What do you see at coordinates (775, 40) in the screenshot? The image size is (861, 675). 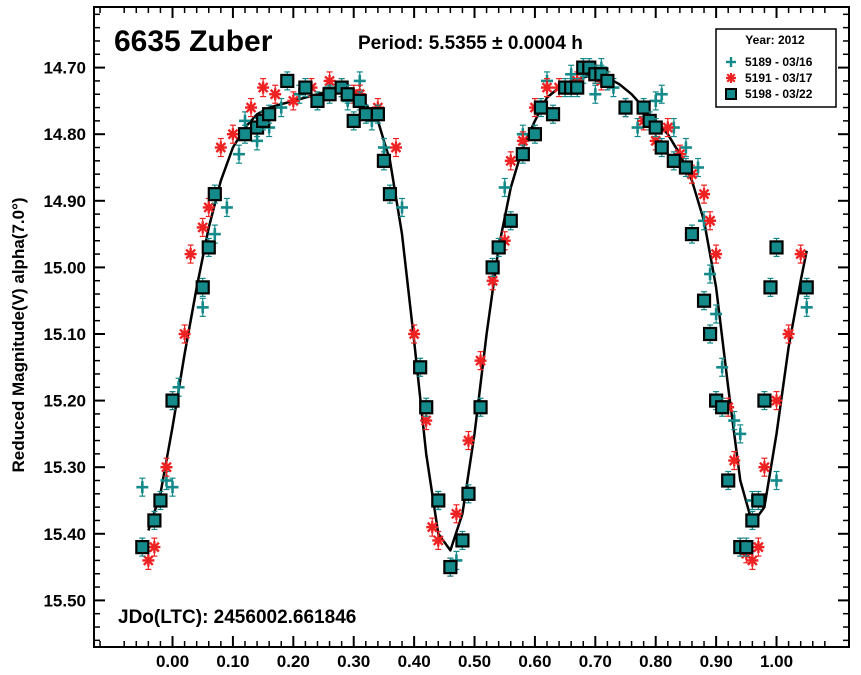 I see `legend-title: Year: 2012` at bounding box center [775, 40].